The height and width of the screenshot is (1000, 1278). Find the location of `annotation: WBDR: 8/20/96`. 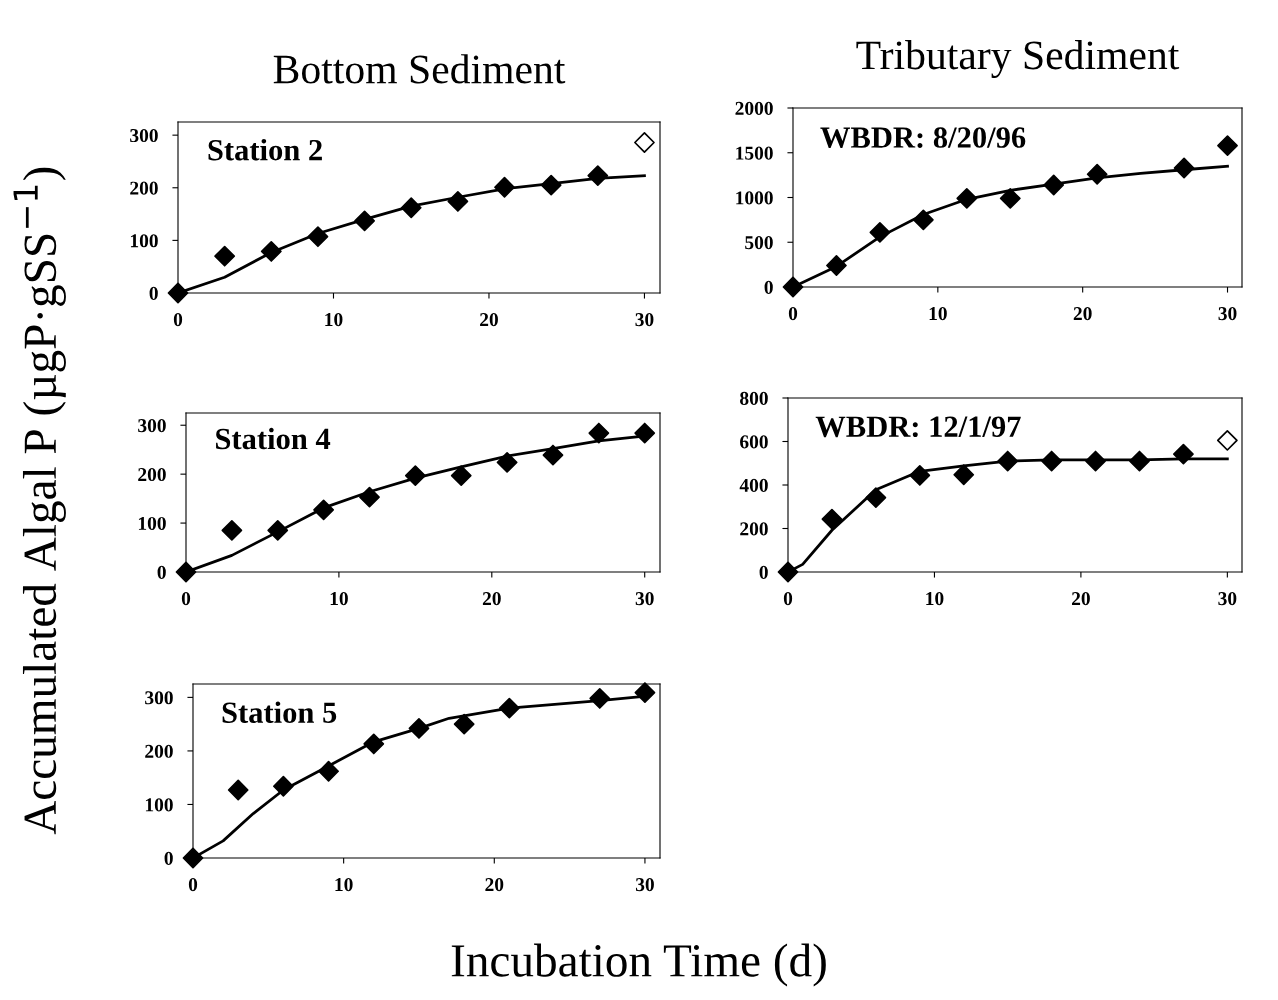

annotation: WBDR: 8/20/96 is located at coordinates (923, 138).